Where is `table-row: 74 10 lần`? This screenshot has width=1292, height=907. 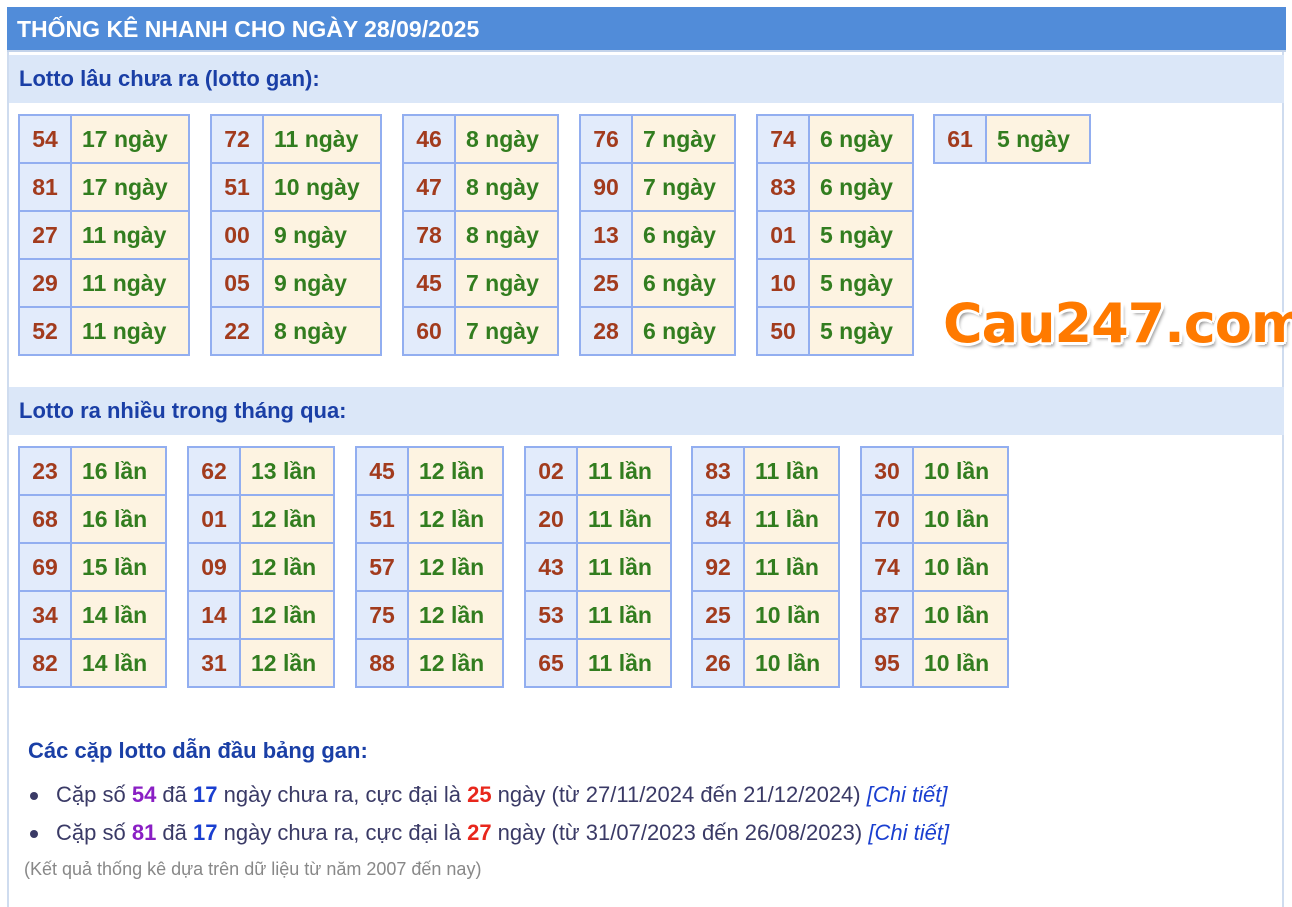 table-row: 74 10 lần is located at coordinates (934, 567).